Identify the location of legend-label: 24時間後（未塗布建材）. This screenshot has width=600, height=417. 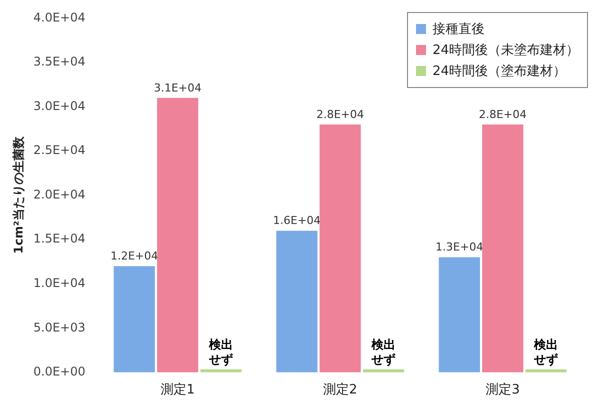
(505, 50).